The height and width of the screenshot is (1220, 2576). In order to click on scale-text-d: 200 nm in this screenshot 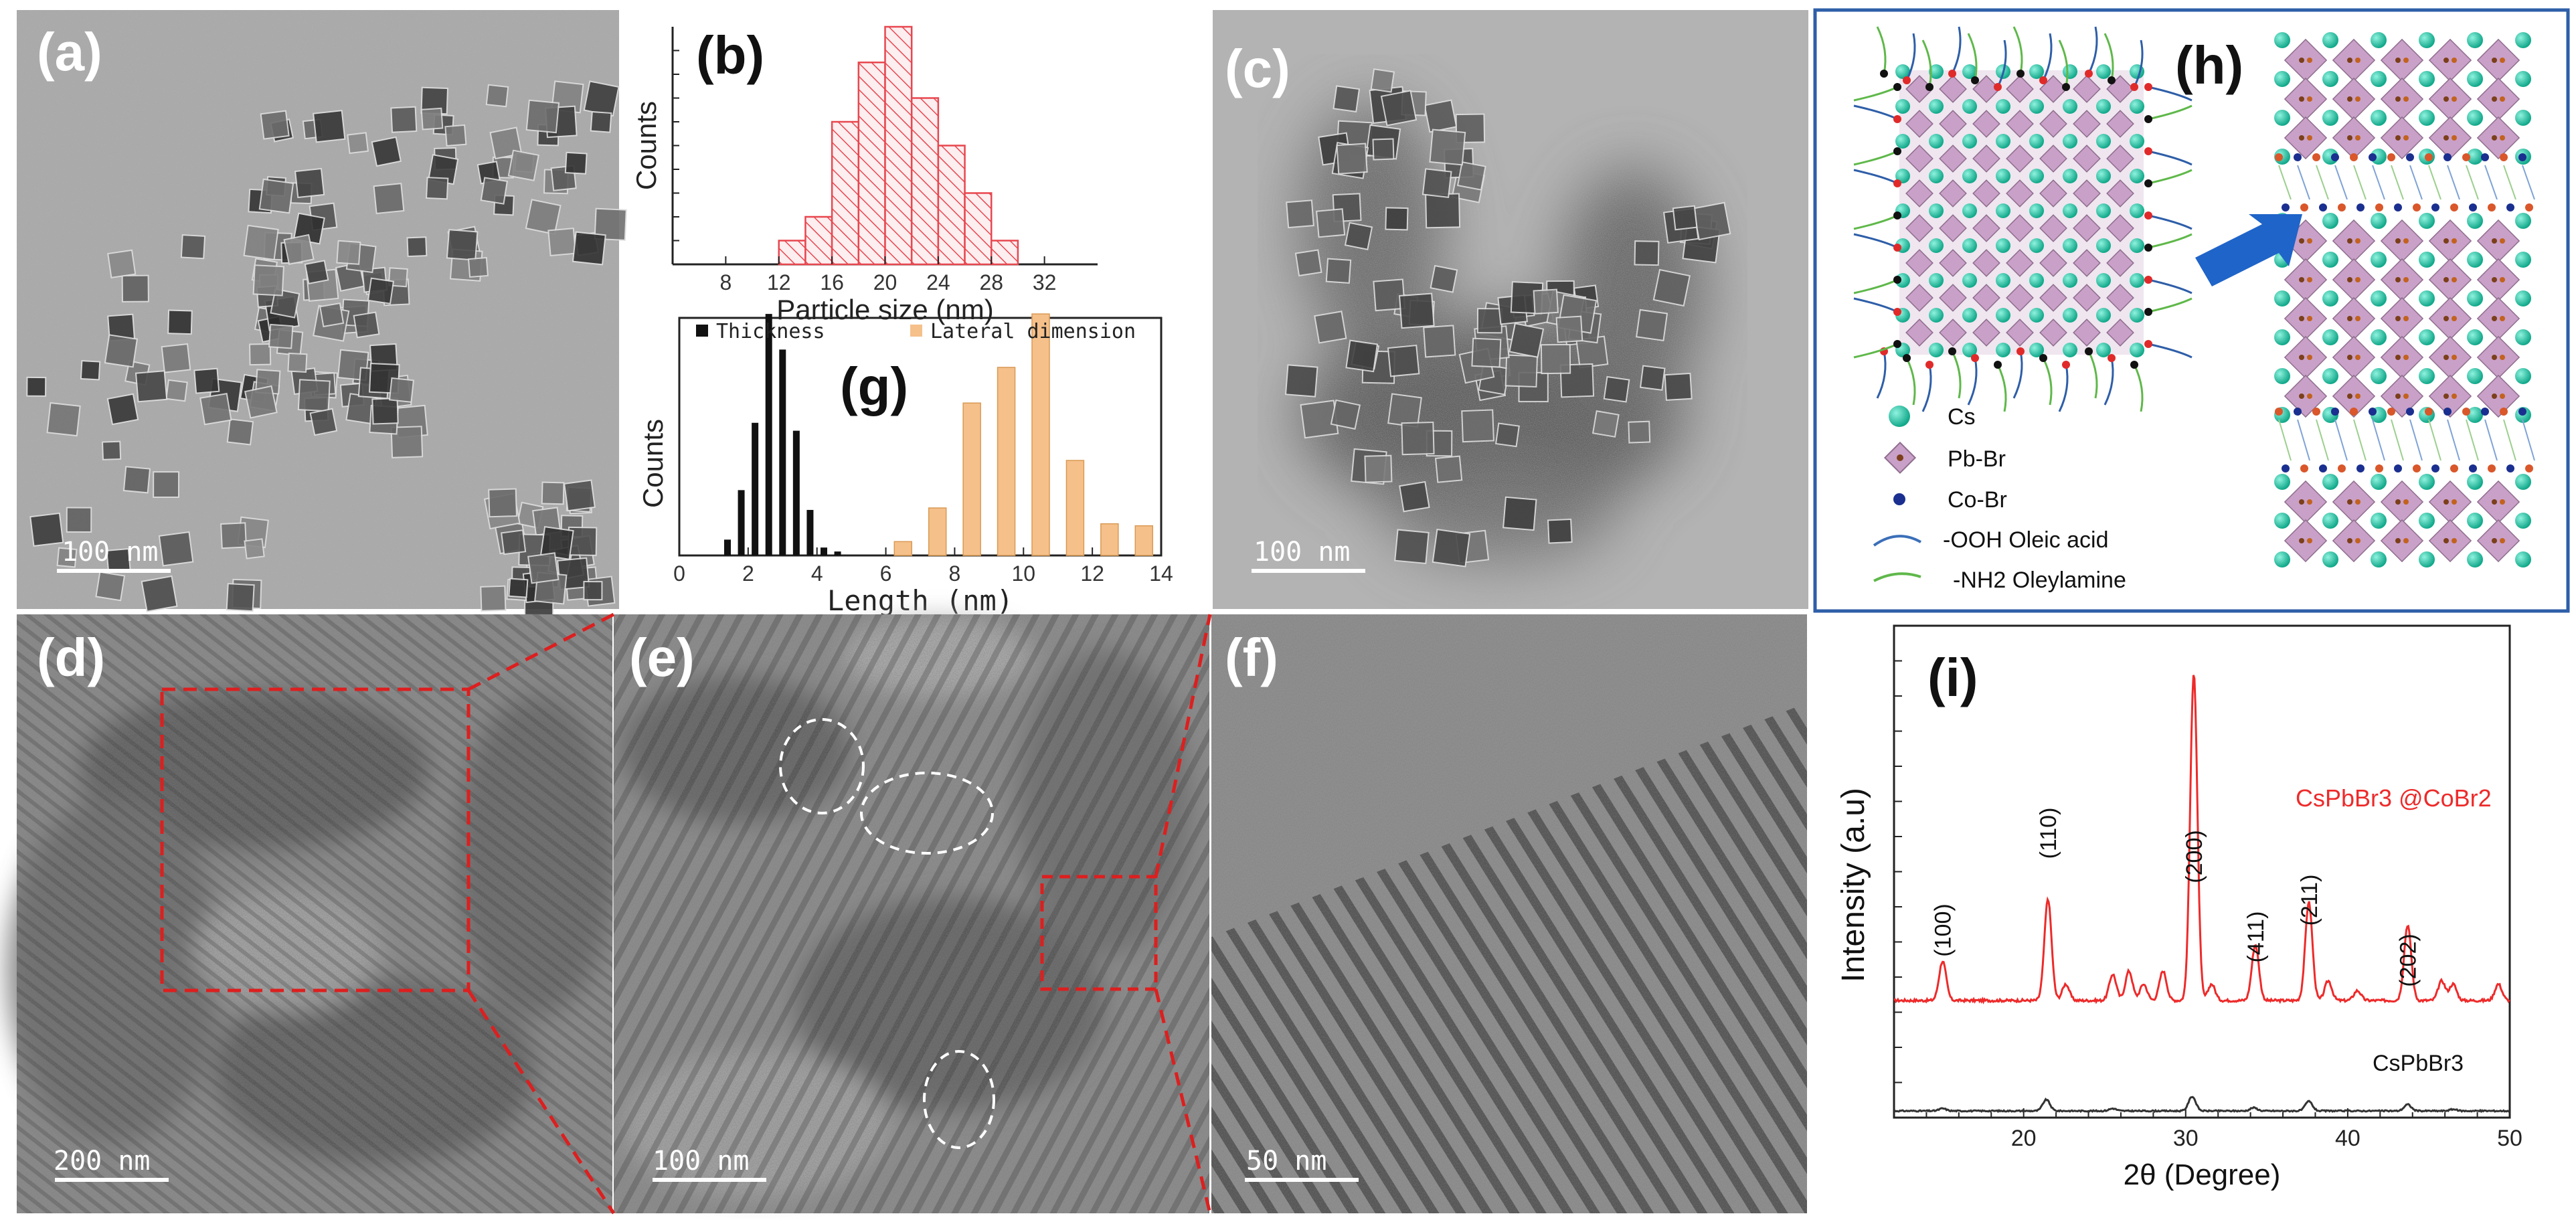, I will do `click(102, 1161)`.